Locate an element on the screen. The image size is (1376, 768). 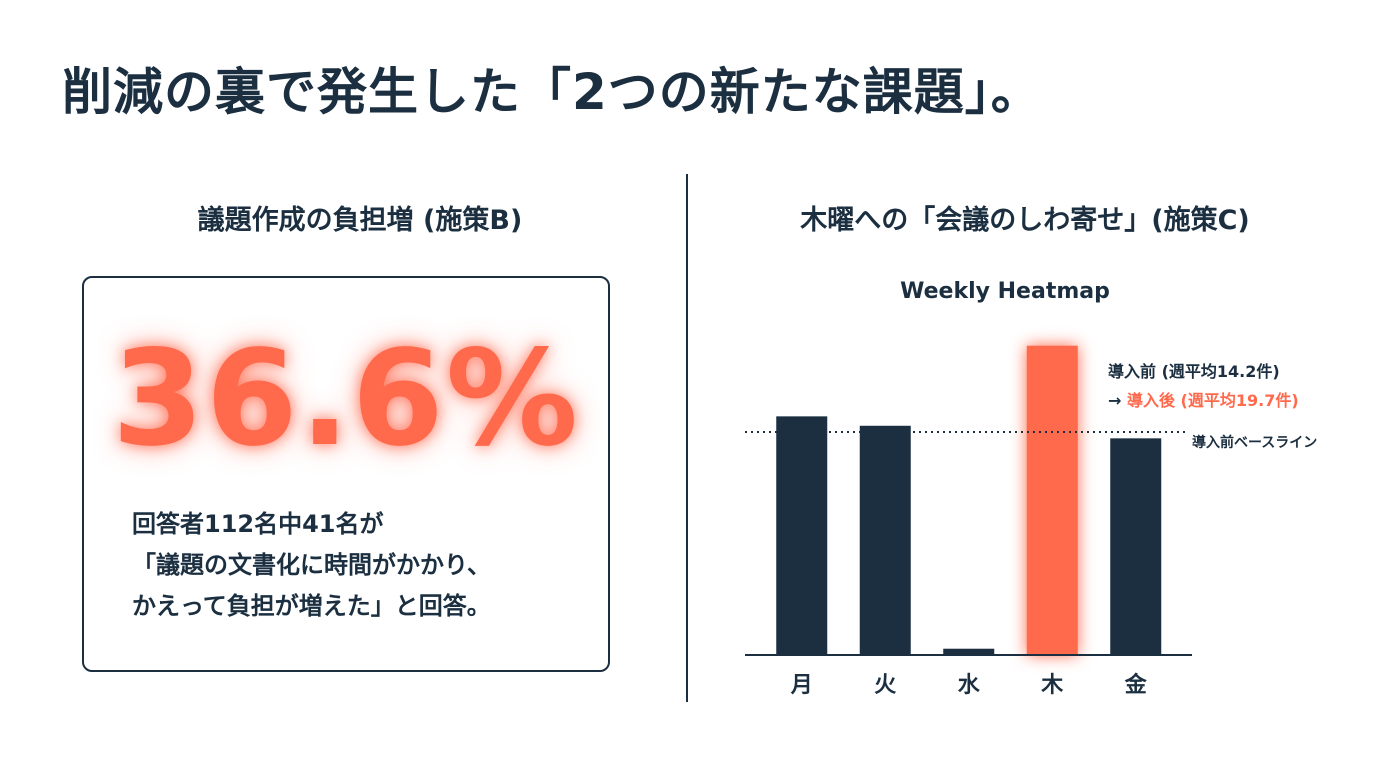
annotation-after-value: 導入後 (週平均19.7件) is located at coordinates (1212, 400).